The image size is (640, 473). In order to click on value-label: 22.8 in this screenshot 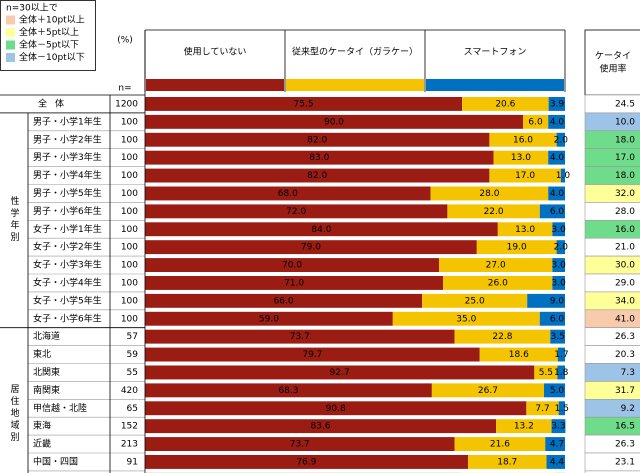, I will do `click(502, 337)`.